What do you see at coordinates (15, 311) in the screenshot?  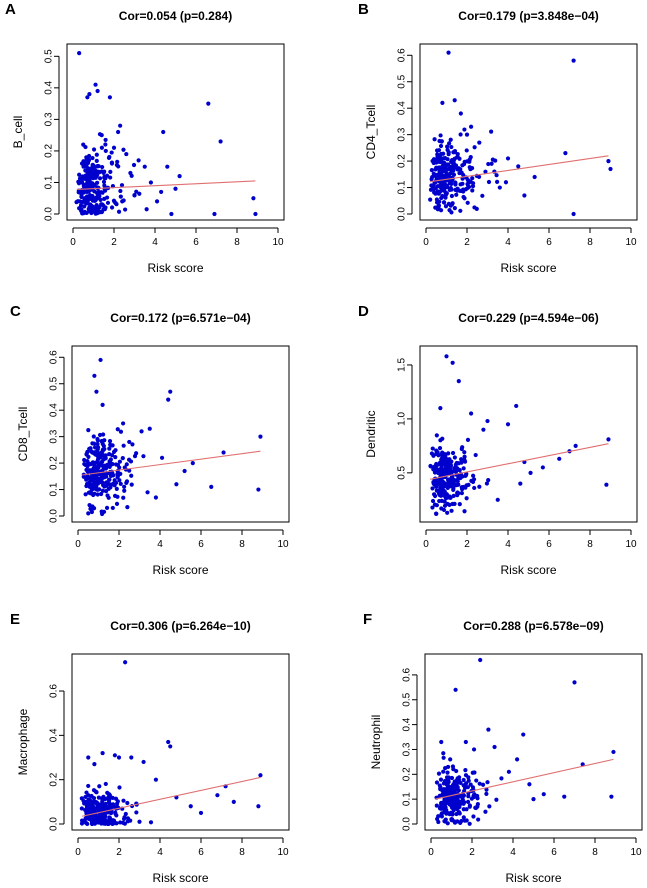 I see `panel-letter: C` at bounding box center [15, 311].